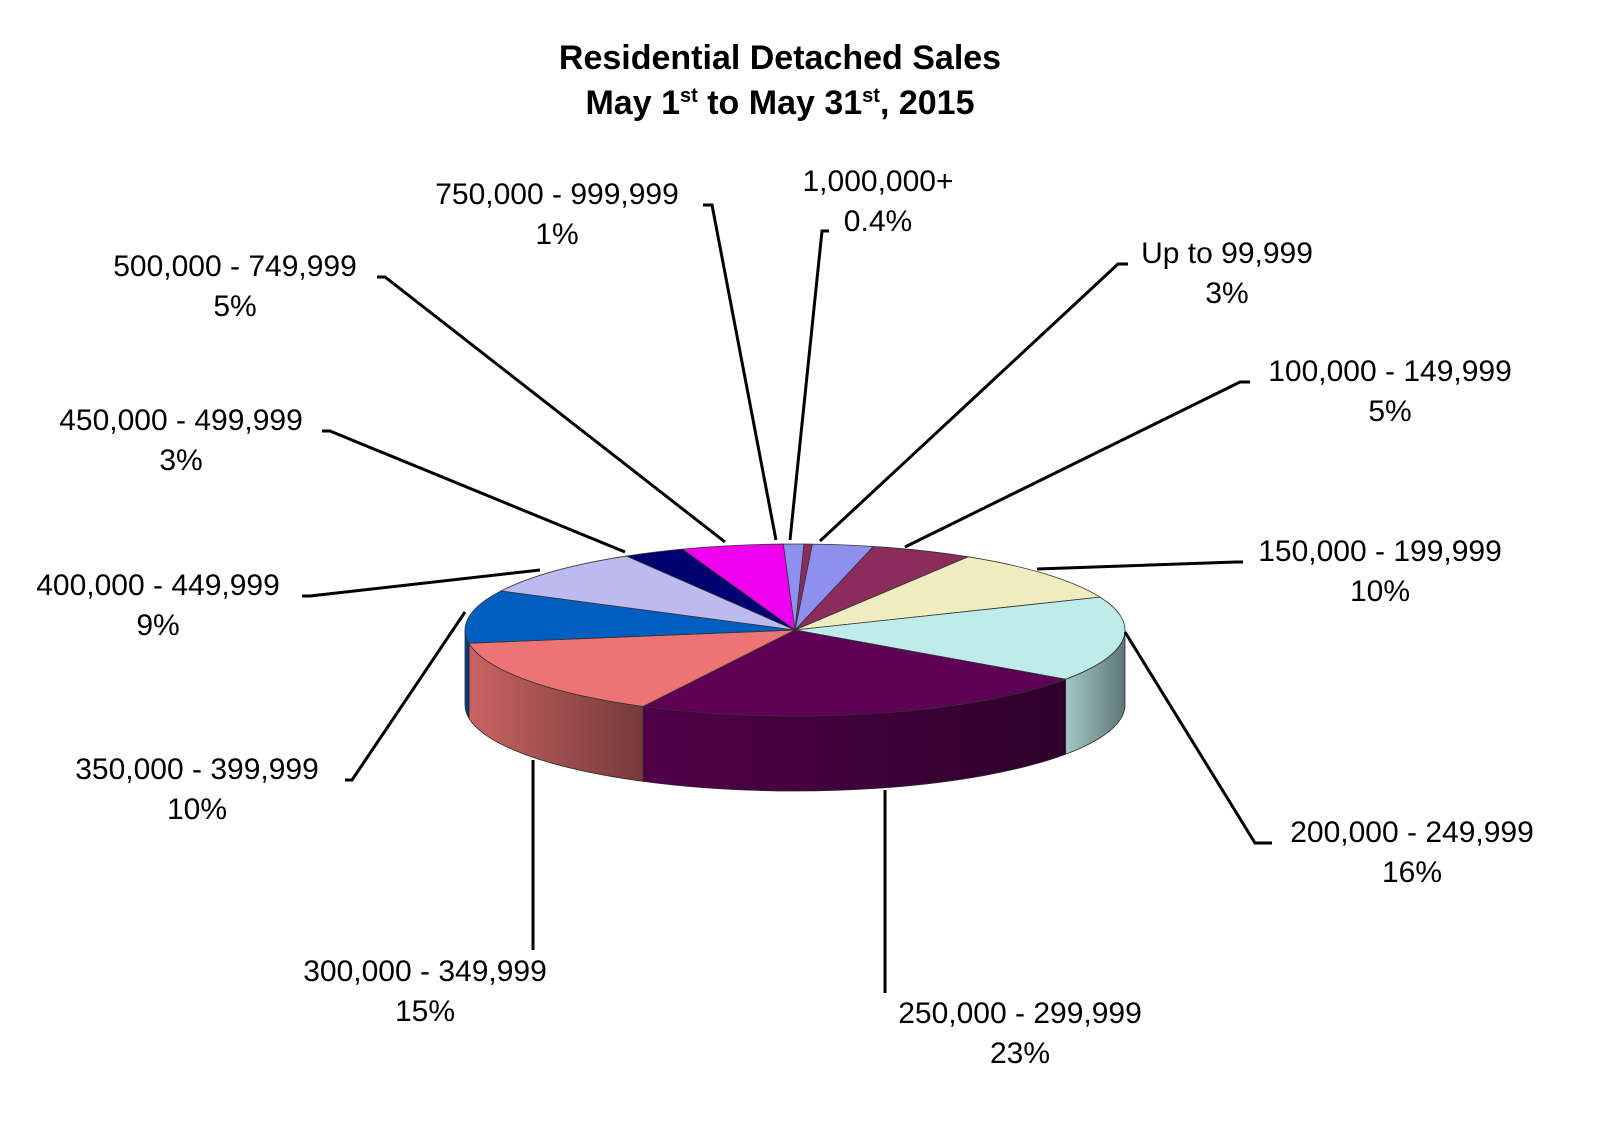 The height and width of the screenshot is (1126, 1600). I want to click on pie-side-walls, so click(795, 710).